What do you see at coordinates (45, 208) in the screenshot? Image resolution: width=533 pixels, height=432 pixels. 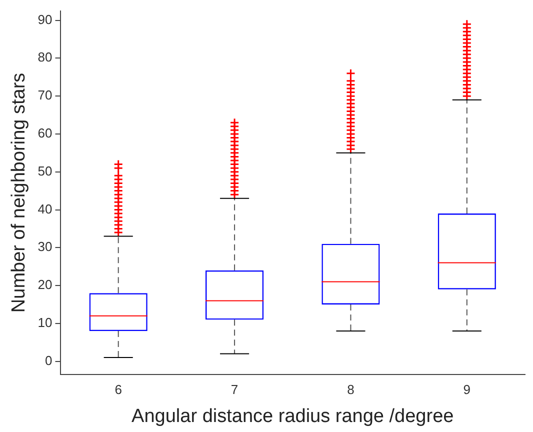 I see `y-tick-label: 40` at bounding box center [45, 208].